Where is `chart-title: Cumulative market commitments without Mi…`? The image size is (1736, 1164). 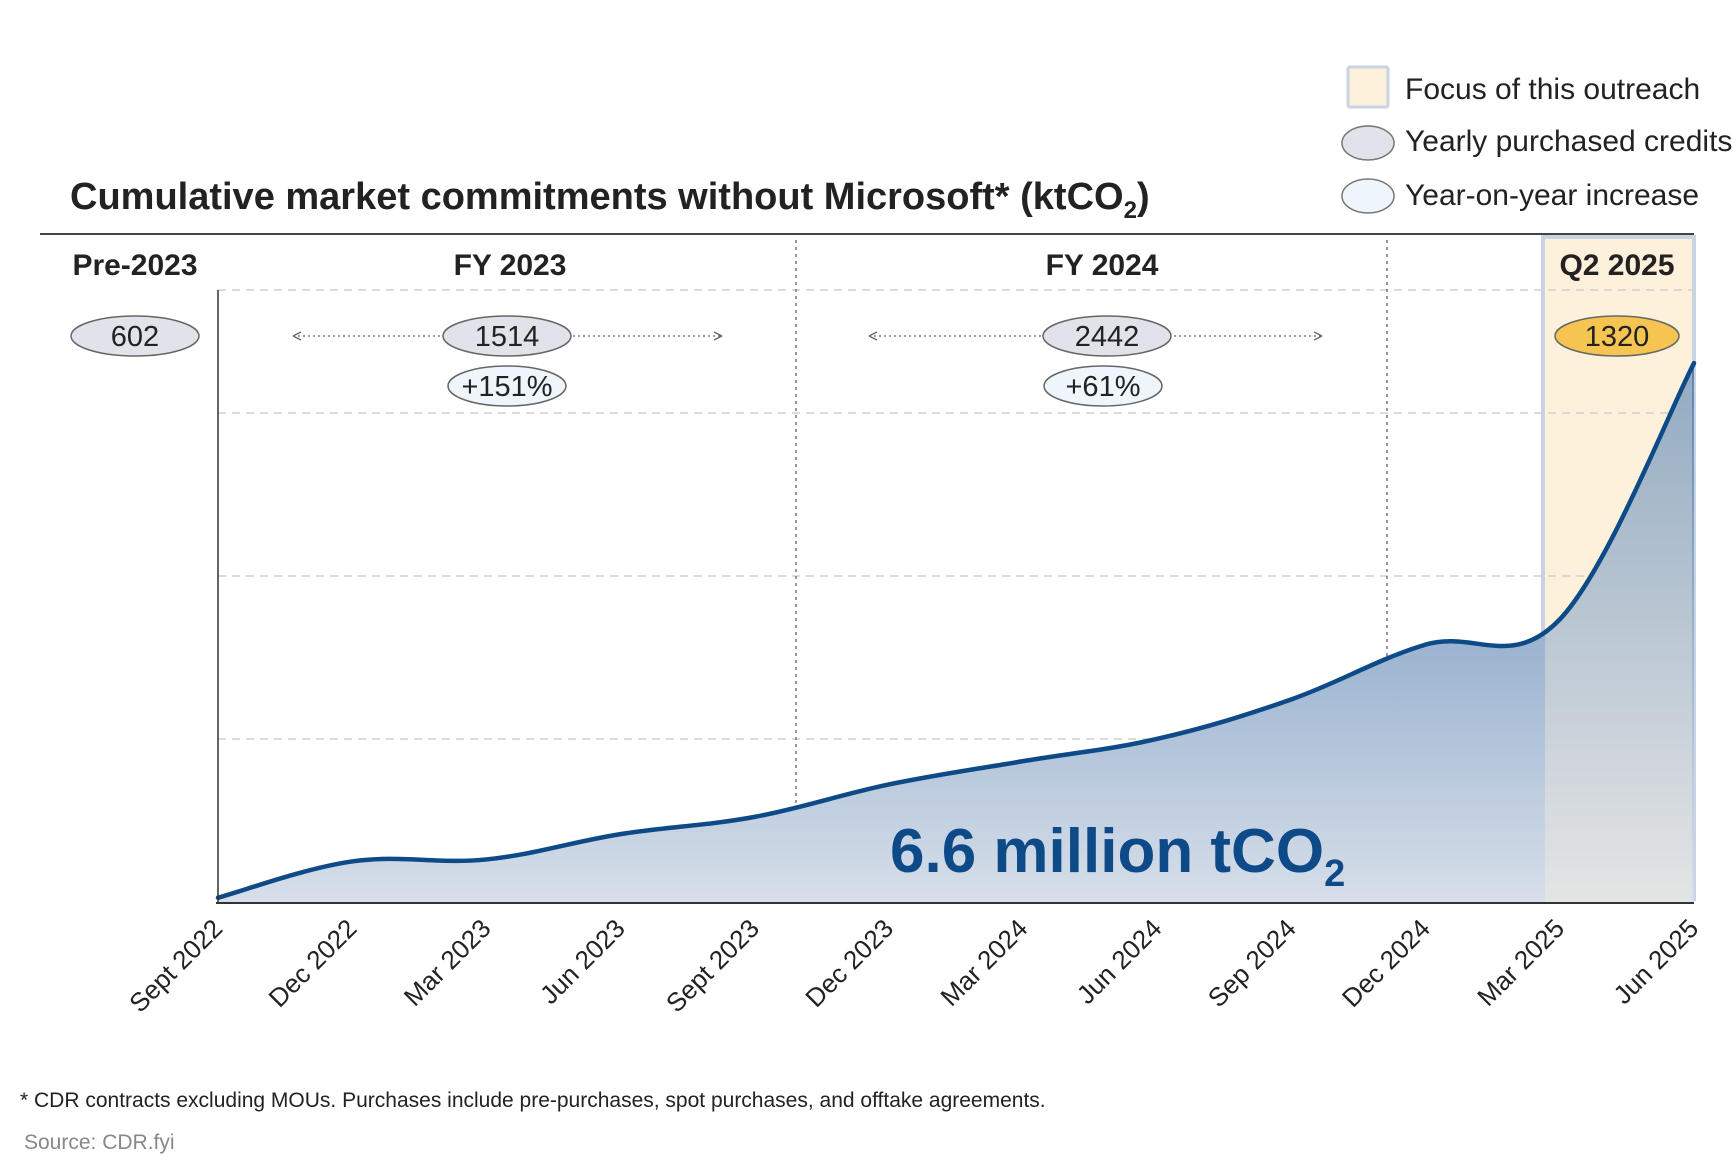 chart-title: Cumulative market commitments without Mi… is located at coordinates (610, 200).